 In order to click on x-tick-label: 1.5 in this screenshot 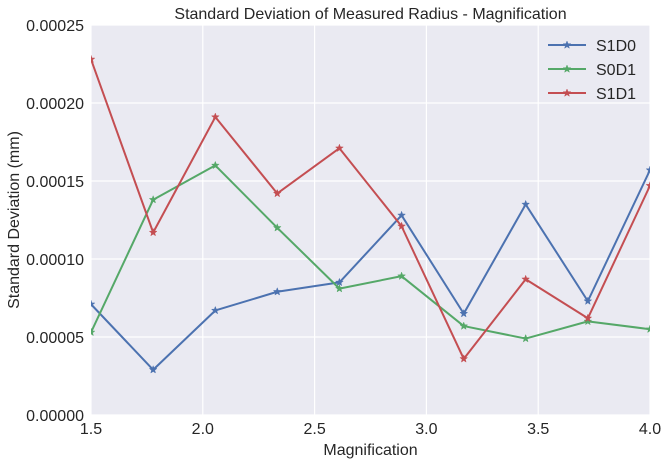, I will do `click(91, 429)`.